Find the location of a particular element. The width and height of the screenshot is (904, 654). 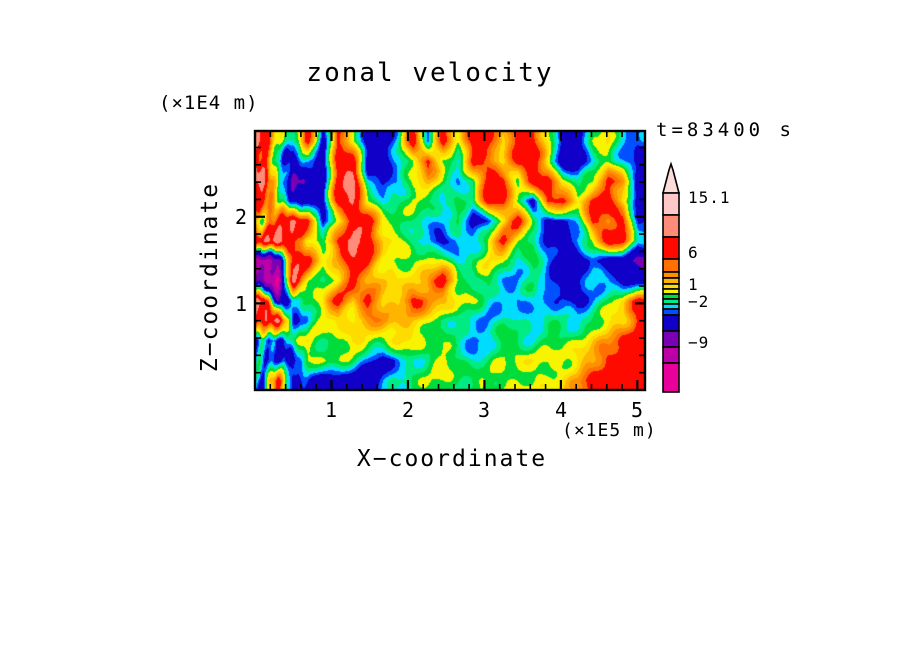

colorbar-label-neg9: −9 is located at coordinates (699, 342).